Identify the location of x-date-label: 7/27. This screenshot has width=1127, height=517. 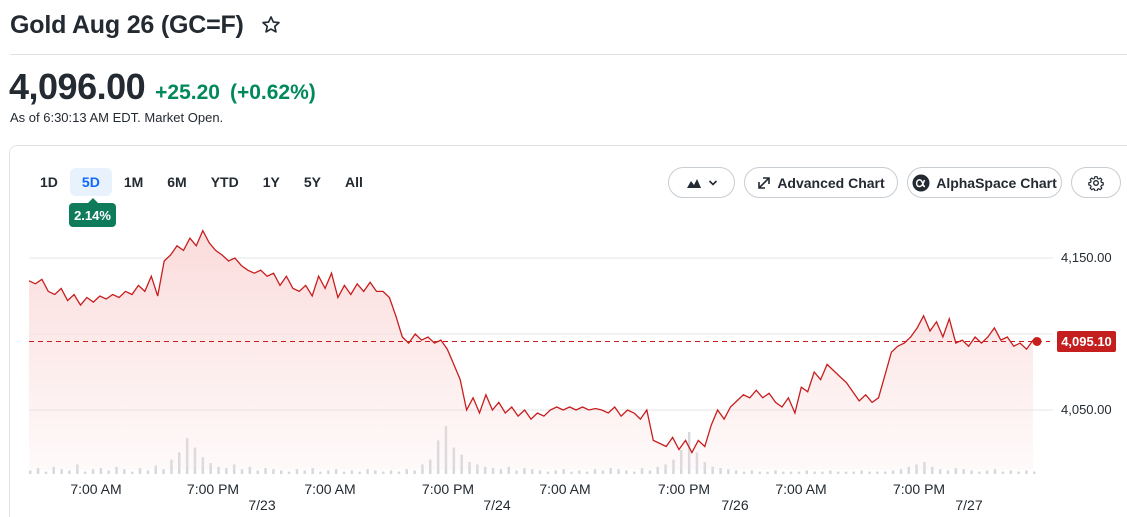
(969, 505).